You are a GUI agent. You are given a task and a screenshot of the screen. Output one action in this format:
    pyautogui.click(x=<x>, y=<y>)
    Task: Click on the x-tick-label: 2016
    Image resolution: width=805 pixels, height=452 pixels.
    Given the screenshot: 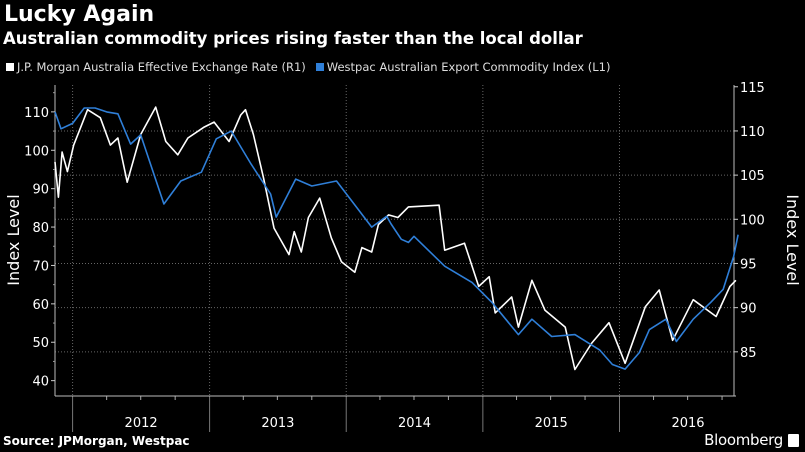 What is the action you would take?
    pyautogui.click(x=687, y=423)
    